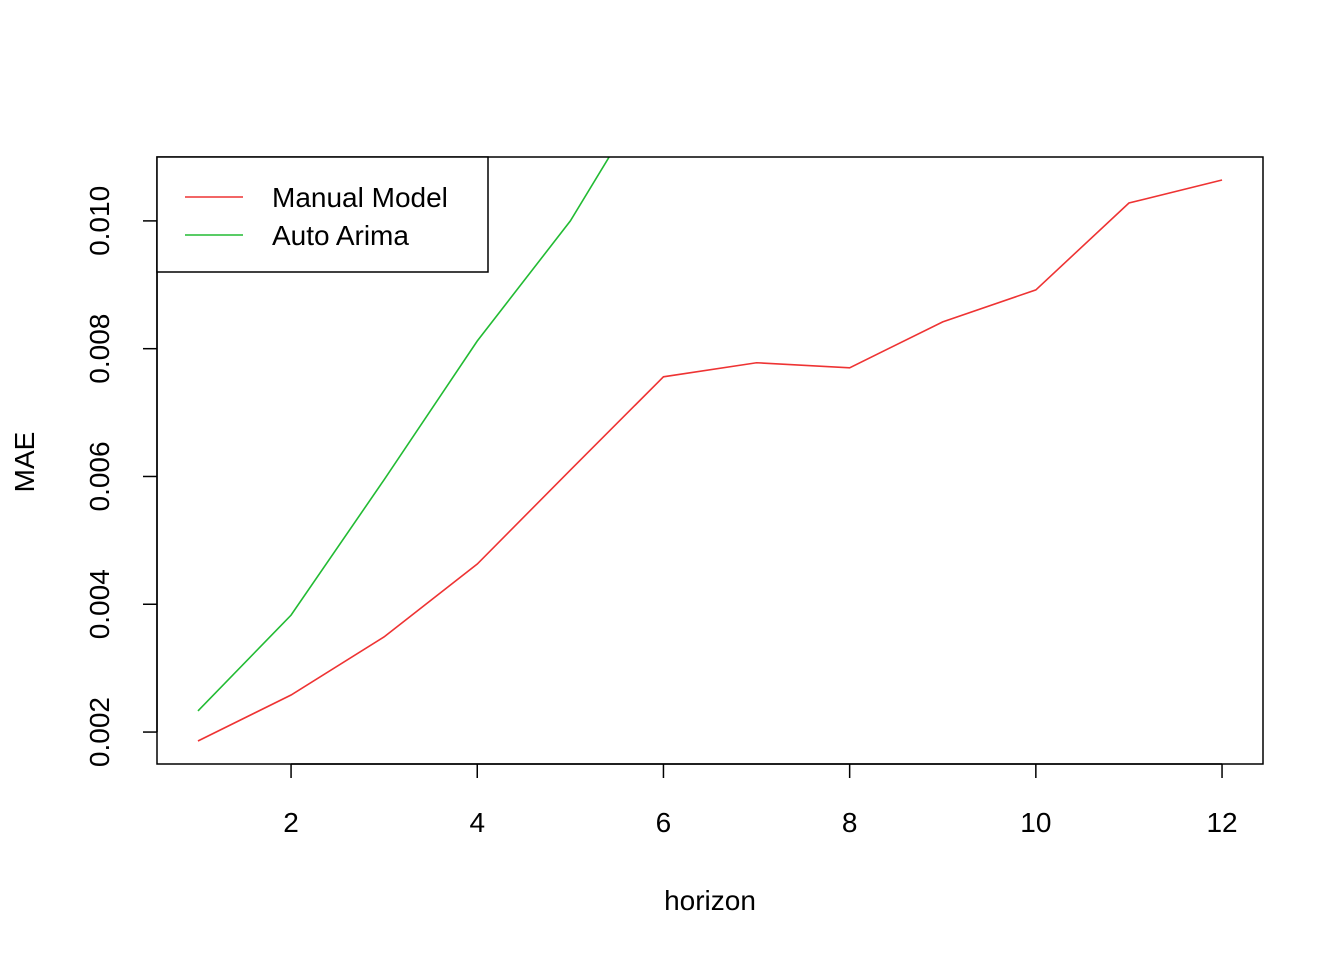 The height and width of the screenshot is (960, 1344). I want to click on y-tick-label: 0.004, so click(99, 604).